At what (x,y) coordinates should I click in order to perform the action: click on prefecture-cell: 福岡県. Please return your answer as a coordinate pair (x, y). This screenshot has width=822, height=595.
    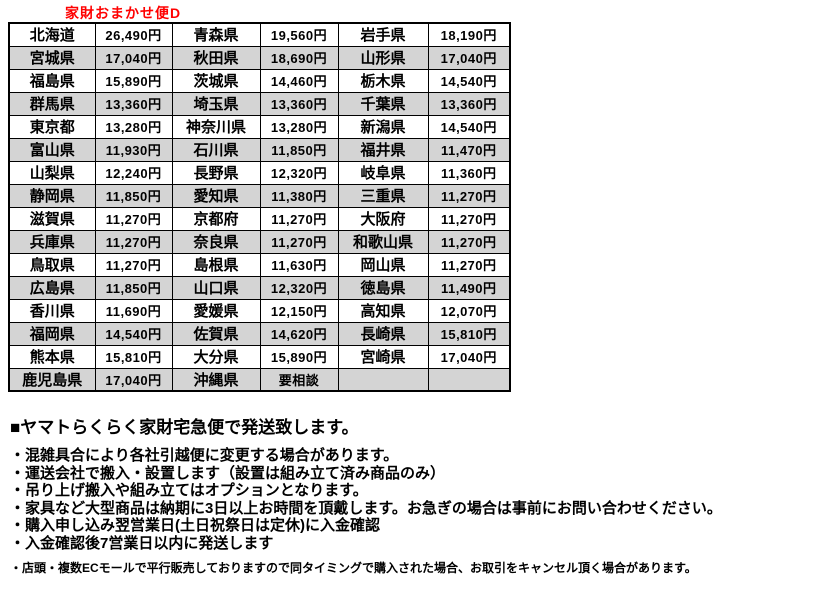
    Looking at the image, I should click on (52, 333).